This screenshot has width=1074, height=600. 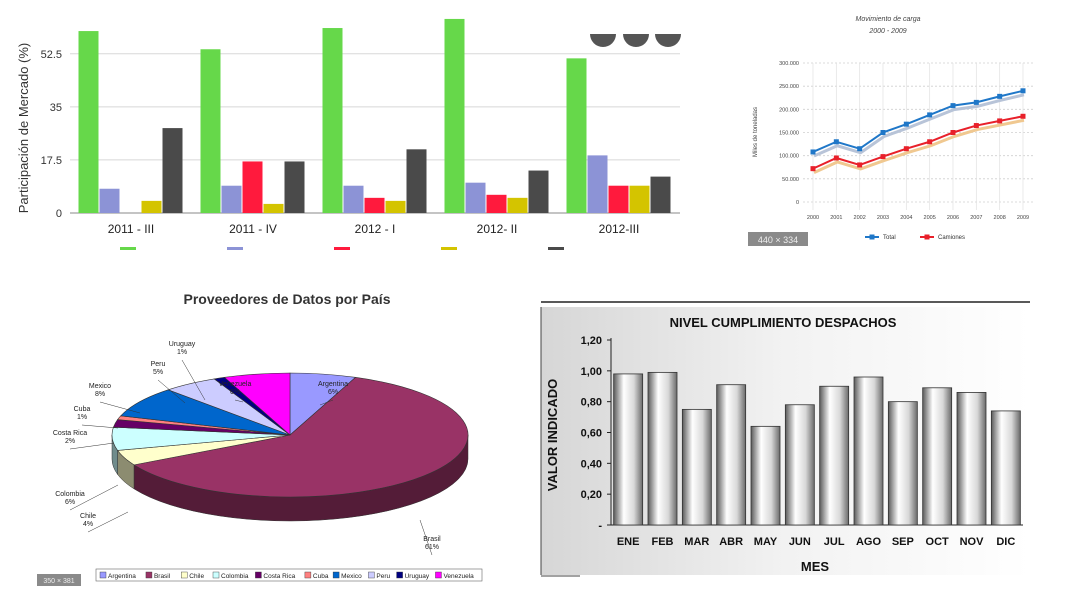 I want to click on y-tick-label: 150.000, so click(x=789, y=134).